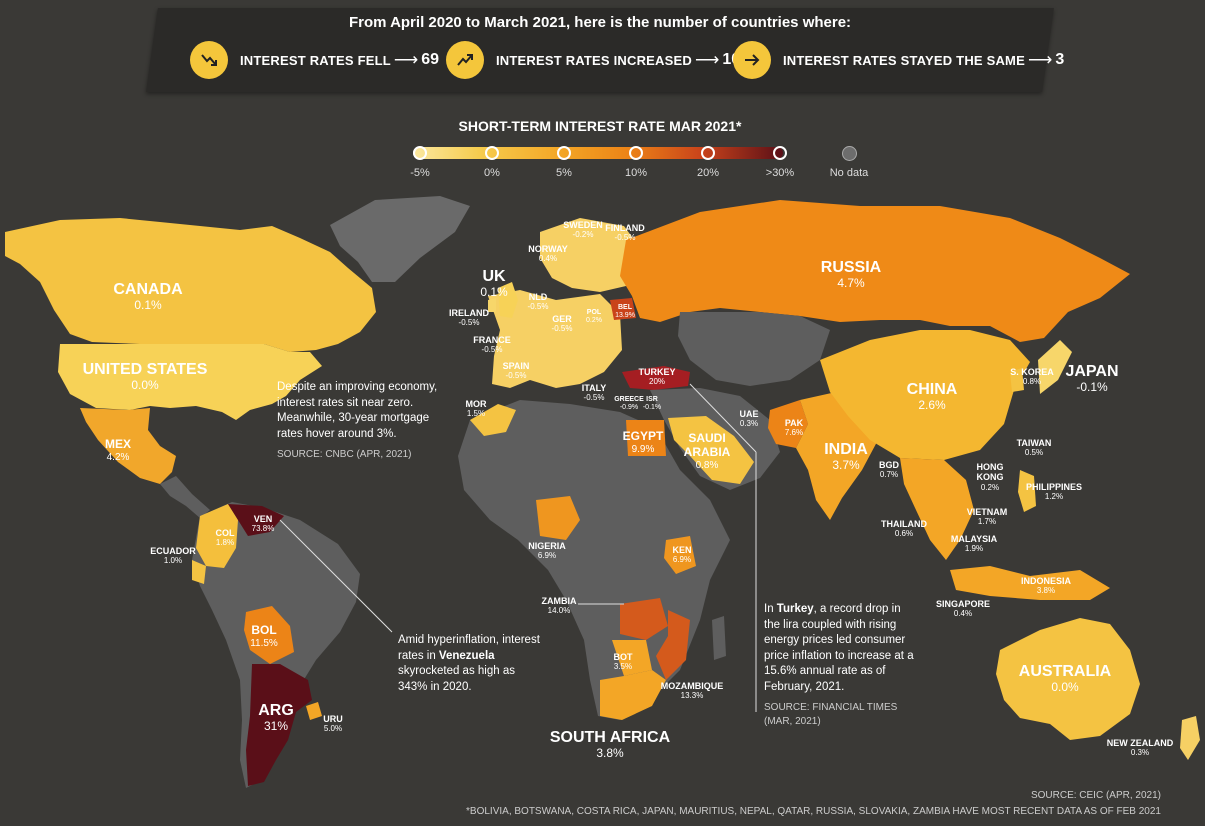 This screenshot has width=1205, height=826. What do you see at coordinates (469, 648) in the screenshot?
I see `note-venezuela-text: Amid hyperinflation, interest rates in` at bounding box center [469, 648].